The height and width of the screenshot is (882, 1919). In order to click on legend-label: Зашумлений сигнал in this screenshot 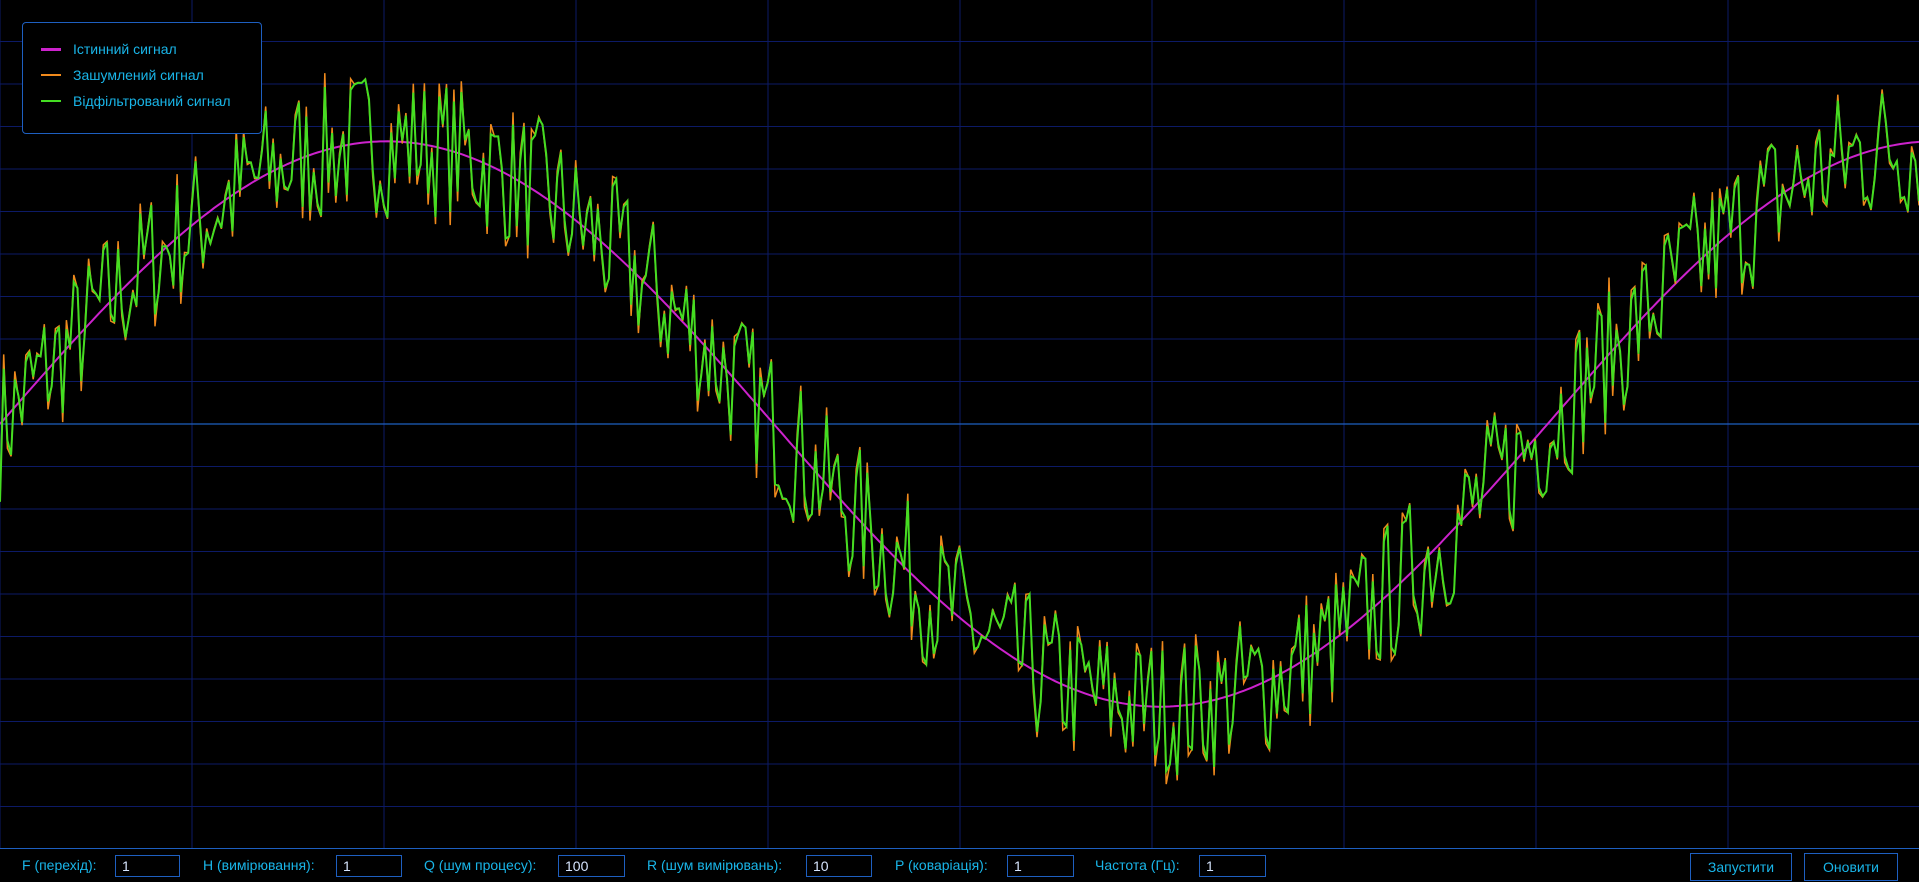, I will do `click(138, 75)`.